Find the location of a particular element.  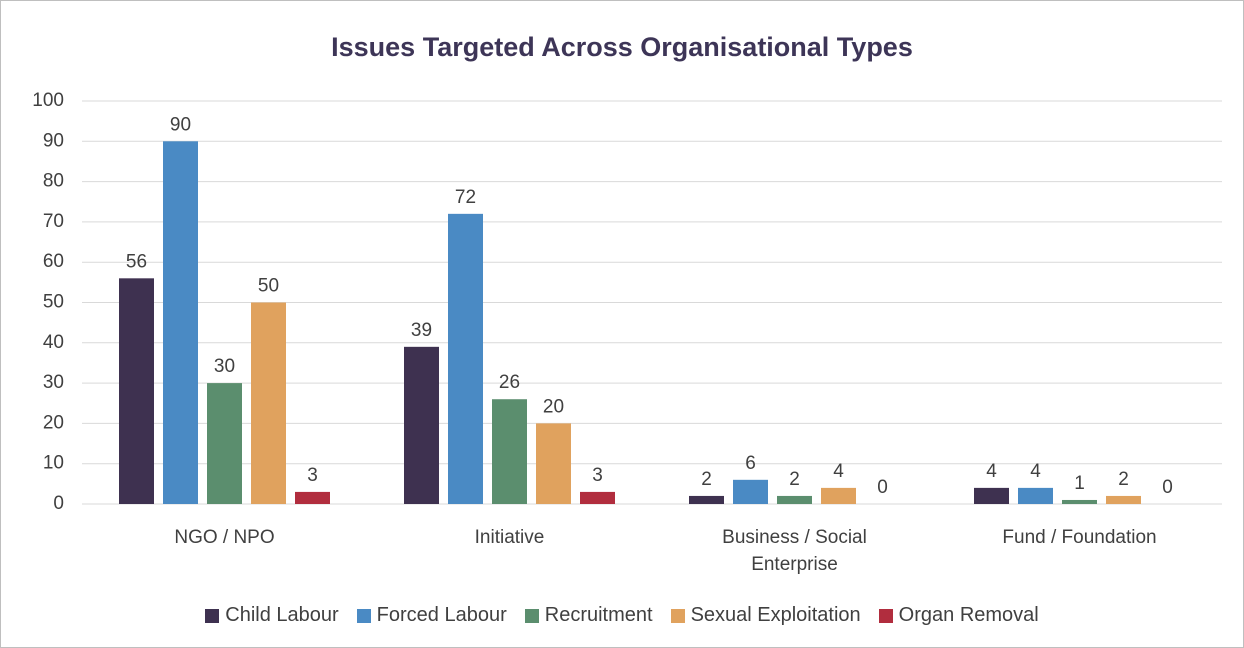

data-label: 72 is located at coordinates (465, 197).